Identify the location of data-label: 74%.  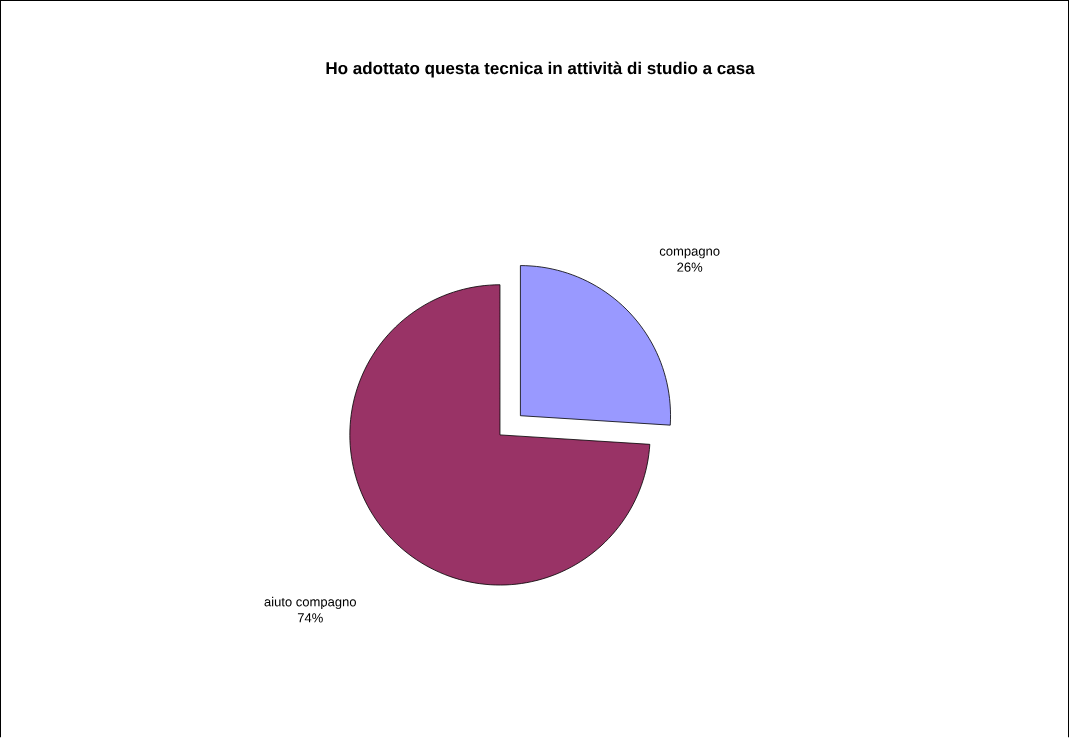
(310, 618).